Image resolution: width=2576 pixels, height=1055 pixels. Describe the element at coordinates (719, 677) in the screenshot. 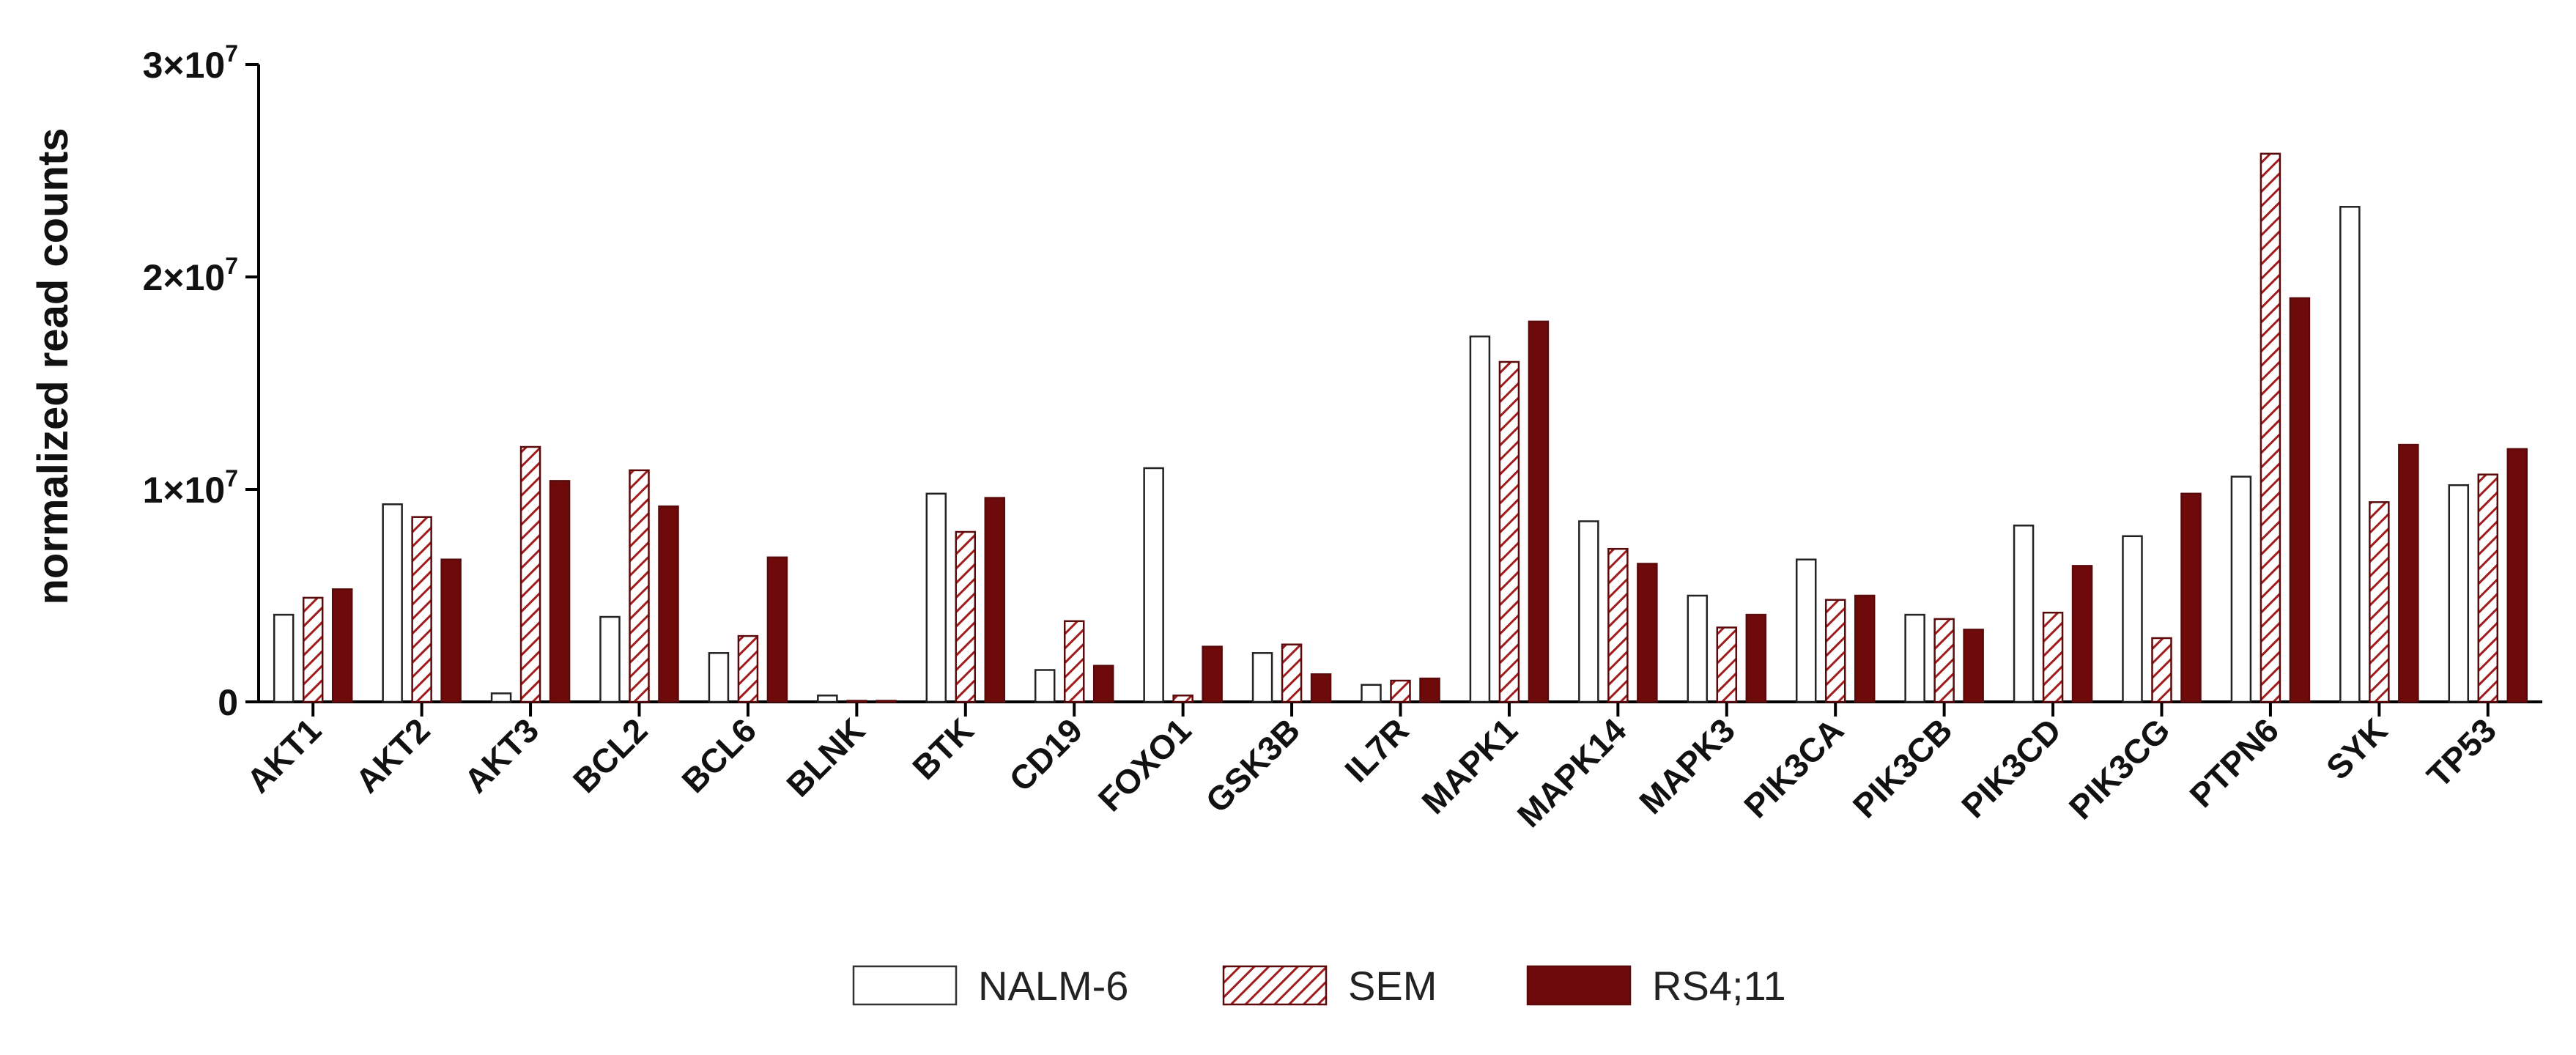

I see `bar-nalm-6-bcl6` at that location.